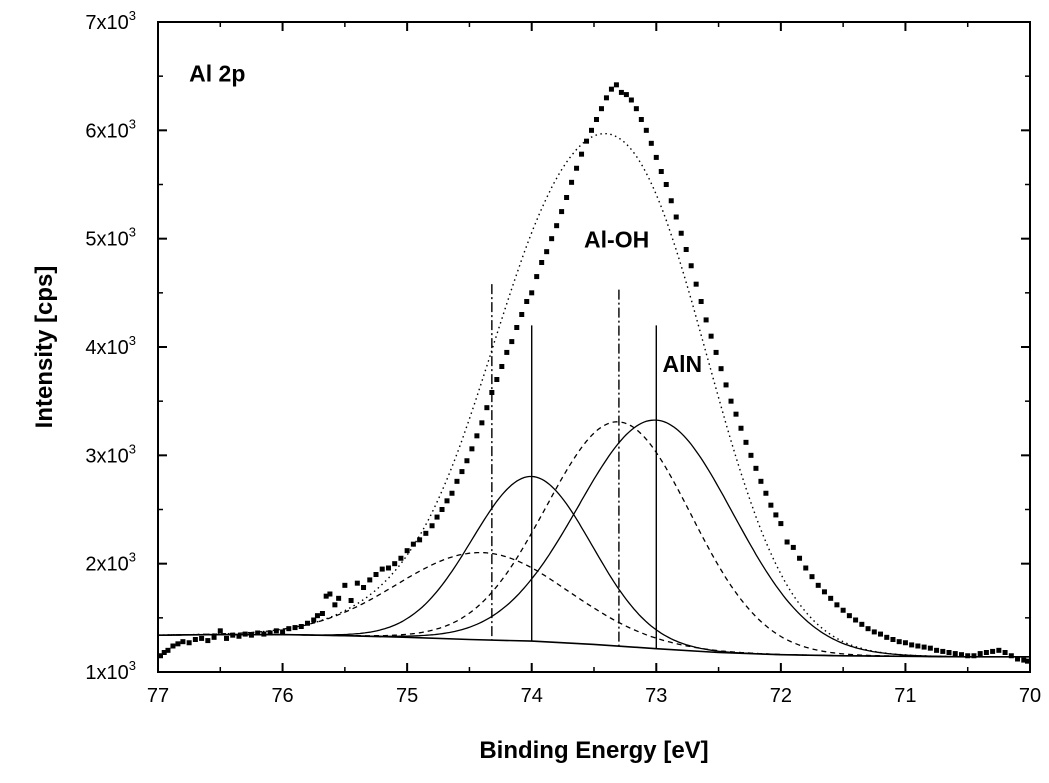  What do you see at coordinates (110, 238) in the screenshot?
I see `y-tick-label: 5x10³` at bounding box center [110, 238].